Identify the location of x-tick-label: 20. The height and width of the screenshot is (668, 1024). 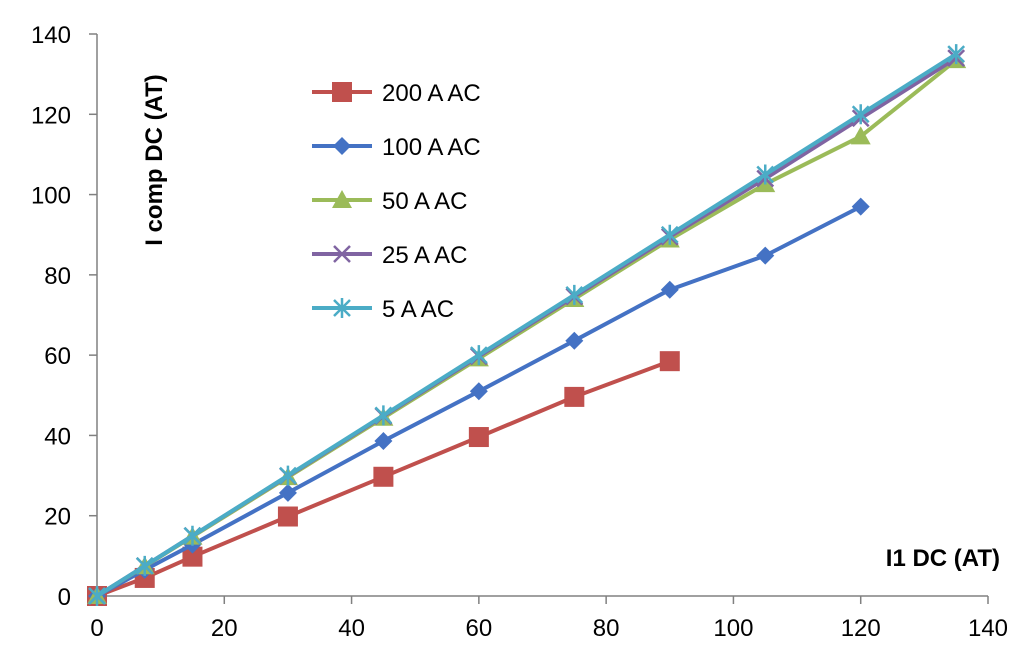
(224, 628).